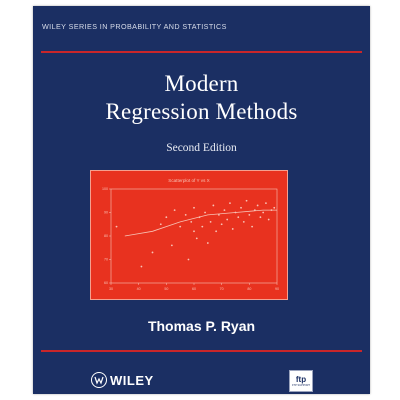 This screenshot has width=400, height=400. Describe the element at coordinates (201, 351) in the screenshot. I see `bottom-rule` at that location.